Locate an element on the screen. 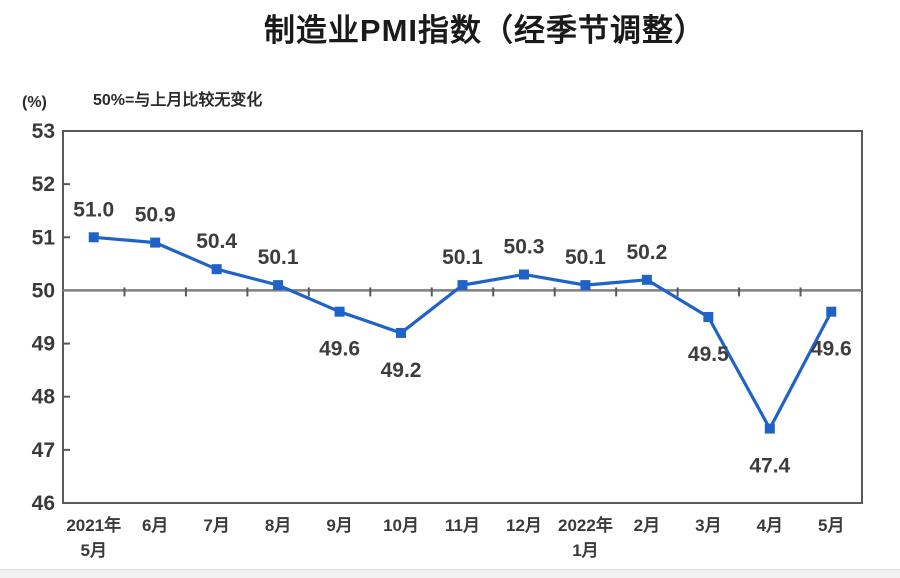 The image size is (900, 578). x-axis-label-line2: 1月 is located at coordinates (585, 550).